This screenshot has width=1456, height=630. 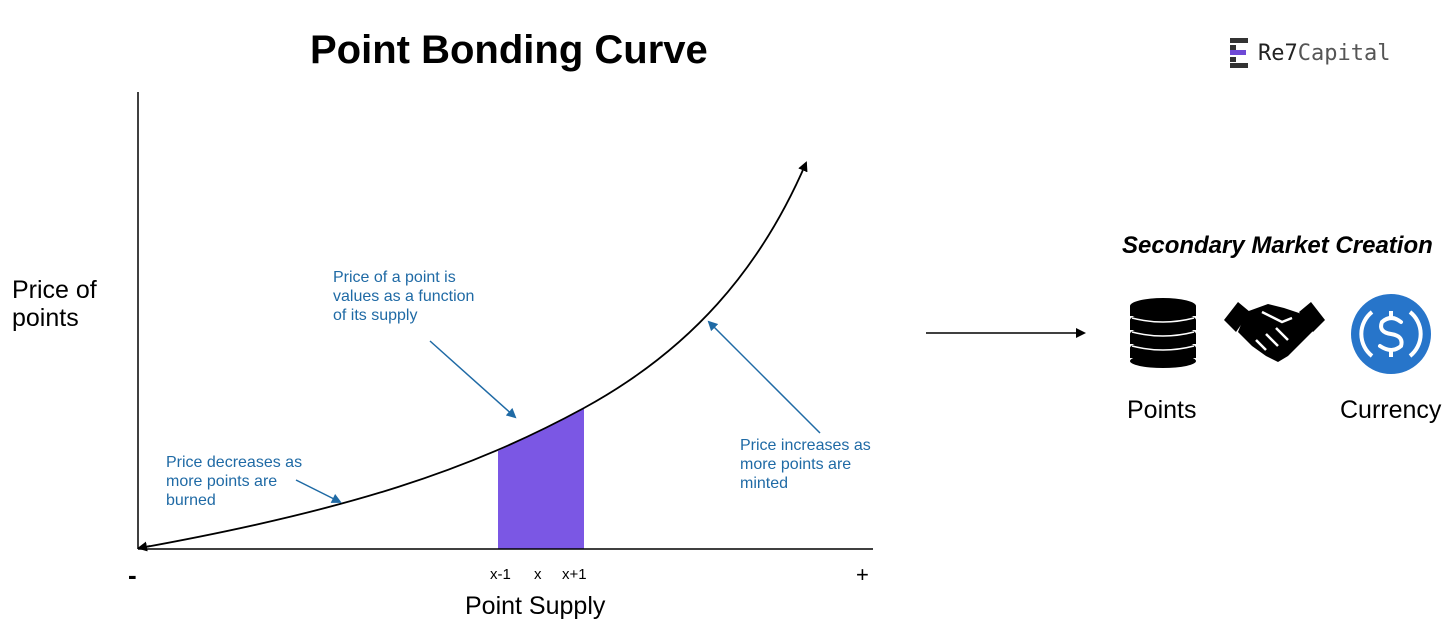 What do you see at coordinates (538, 574) in the screenshot?
I see `tick-label: x` at bounding box center [538, 574].